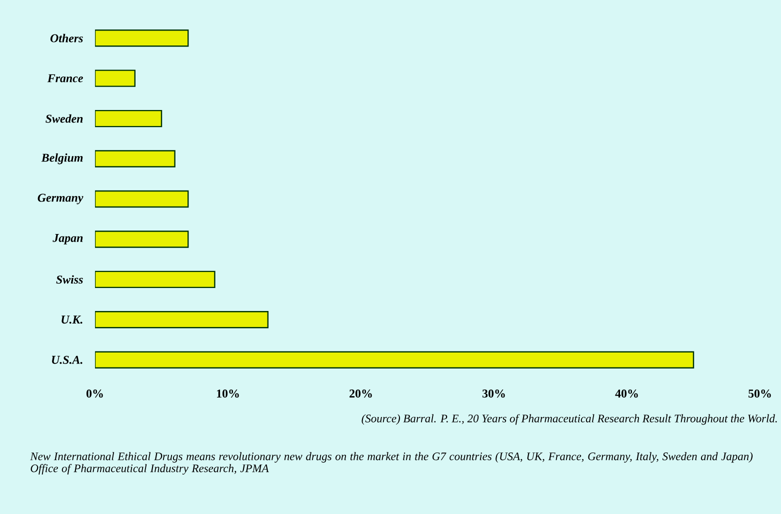 Image resolution: width=781 pixels, height=514 pixels. I want to click on y-tick-label: Germany, so click(61, 199).